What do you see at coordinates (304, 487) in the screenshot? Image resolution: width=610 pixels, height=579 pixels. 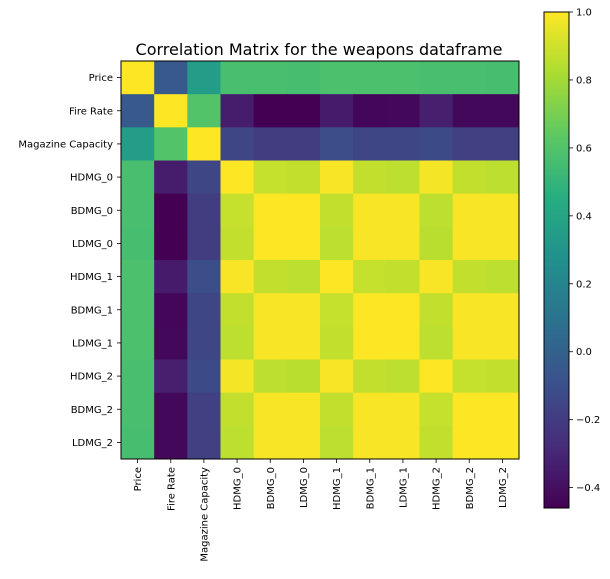 I see `x-tick-label: LDMG_0` at bounding box center [304, 487].